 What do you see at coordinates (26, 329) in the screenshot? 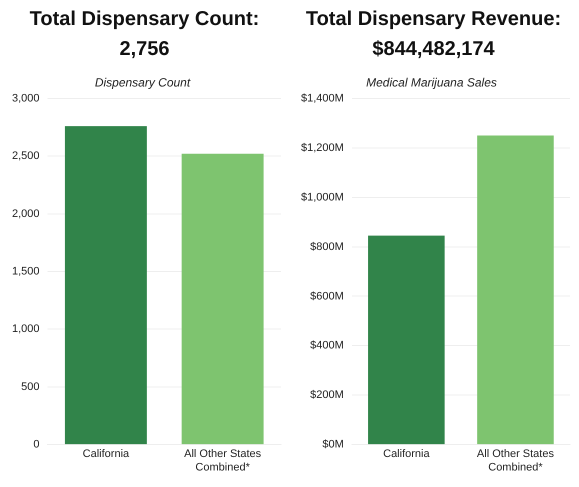
I see `y-tick-label: 1,000` at bounding box center [26, 329].